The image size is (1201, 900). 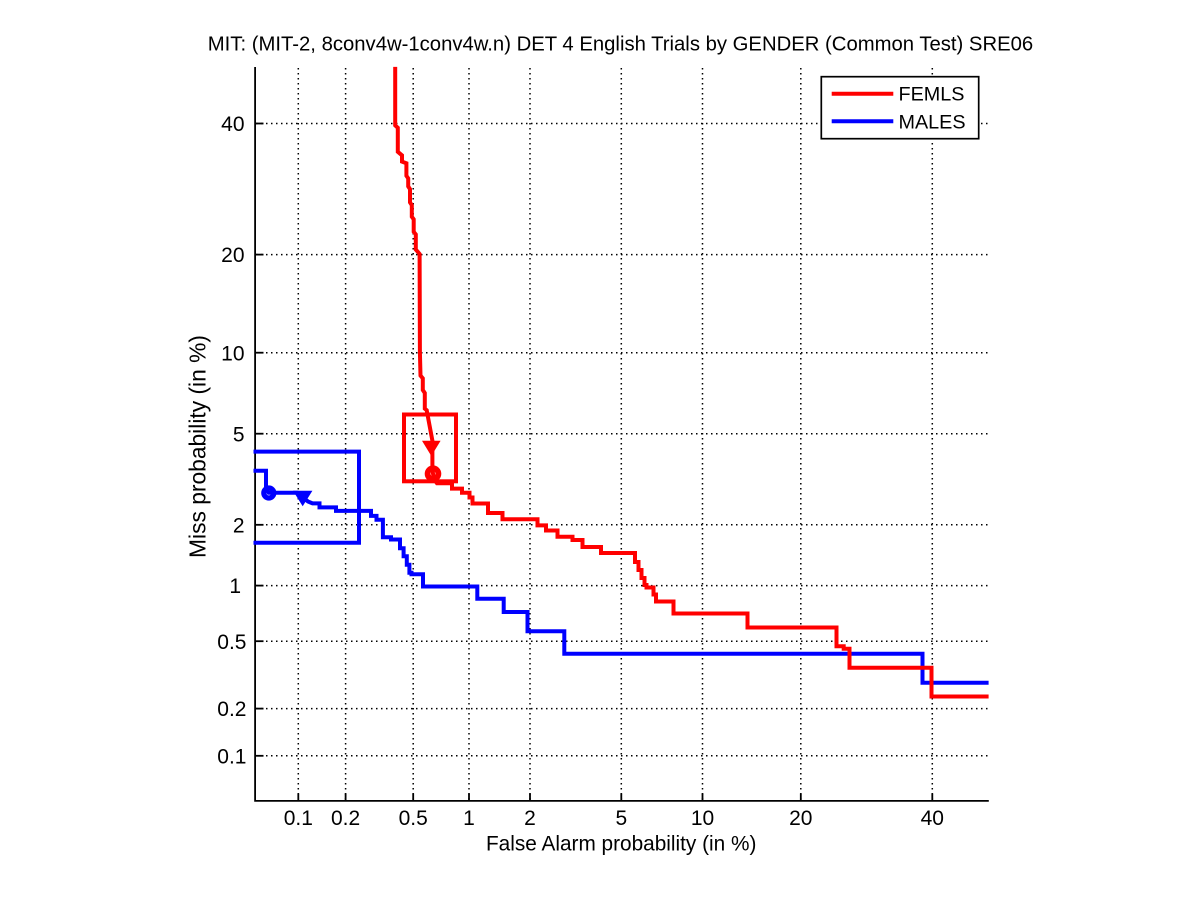 I want to click on svg-text: MALES, so click(x=932, y=122).